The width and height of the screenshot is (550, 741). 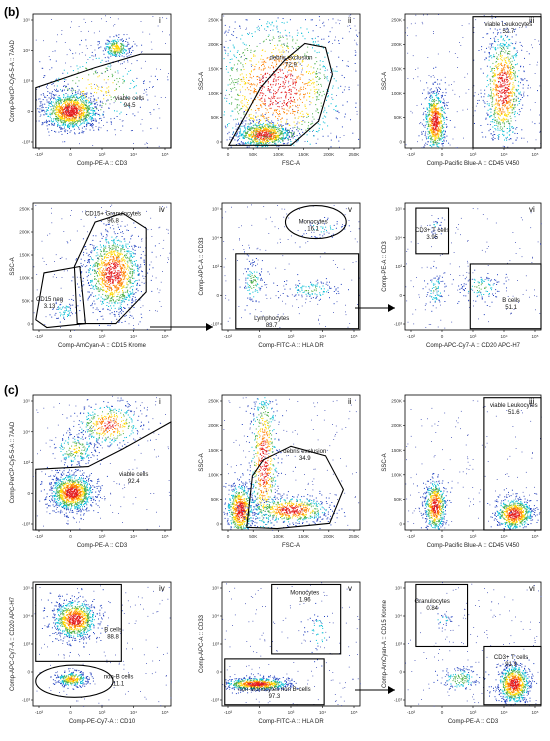 I want to click on x-tick-label: 10³, so click(x=102, y=154).